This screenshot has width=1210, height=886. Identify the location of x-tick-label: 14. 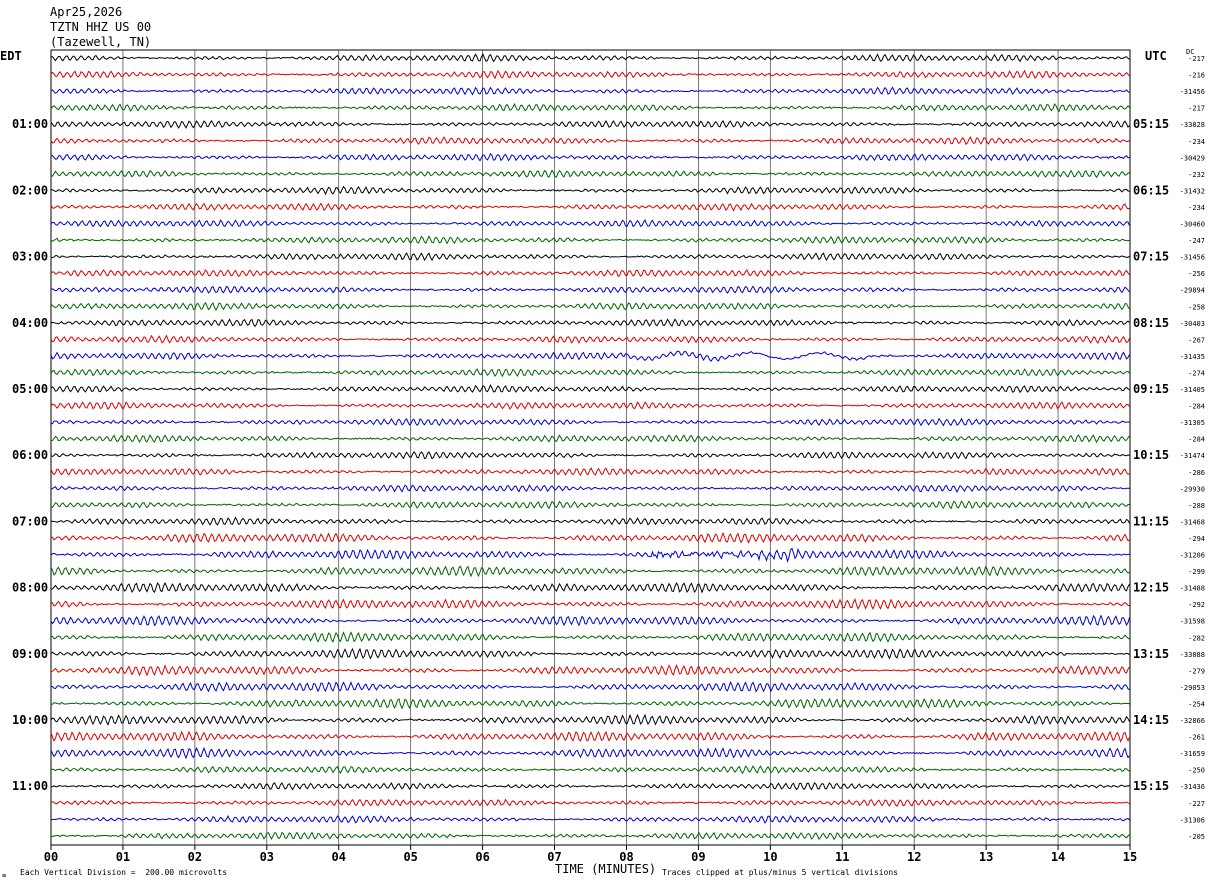
(1058, 857).